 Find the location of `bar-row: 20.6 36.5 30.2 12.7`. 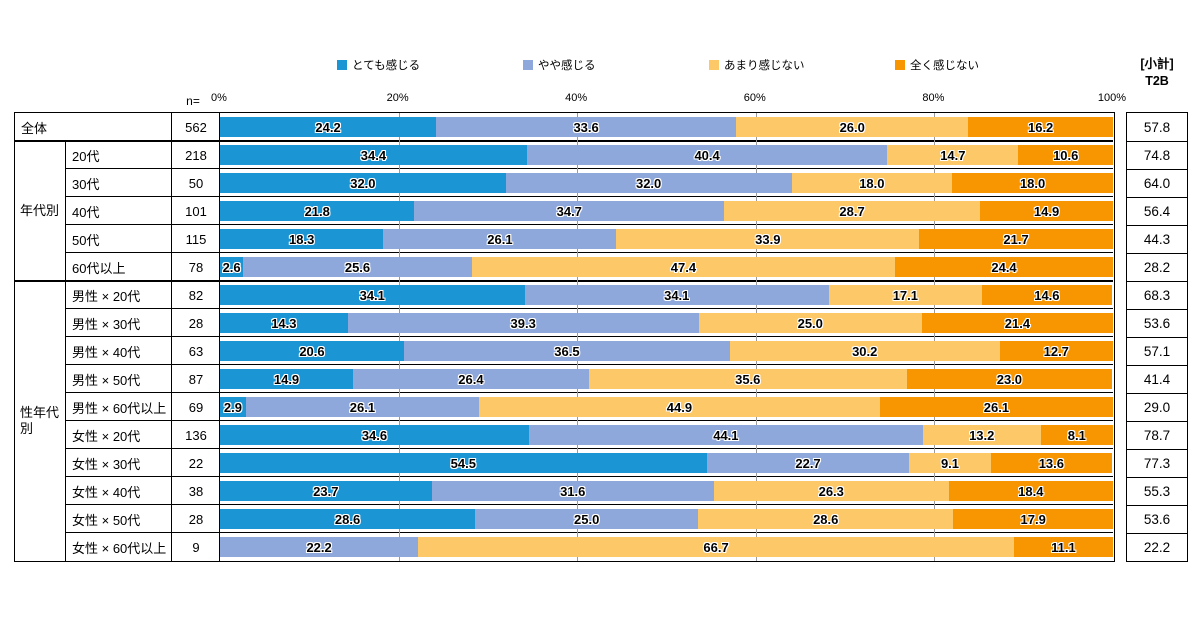

bar-row: 20.6 36.5 30.2 12.7 is located at coordinates (666, 351).